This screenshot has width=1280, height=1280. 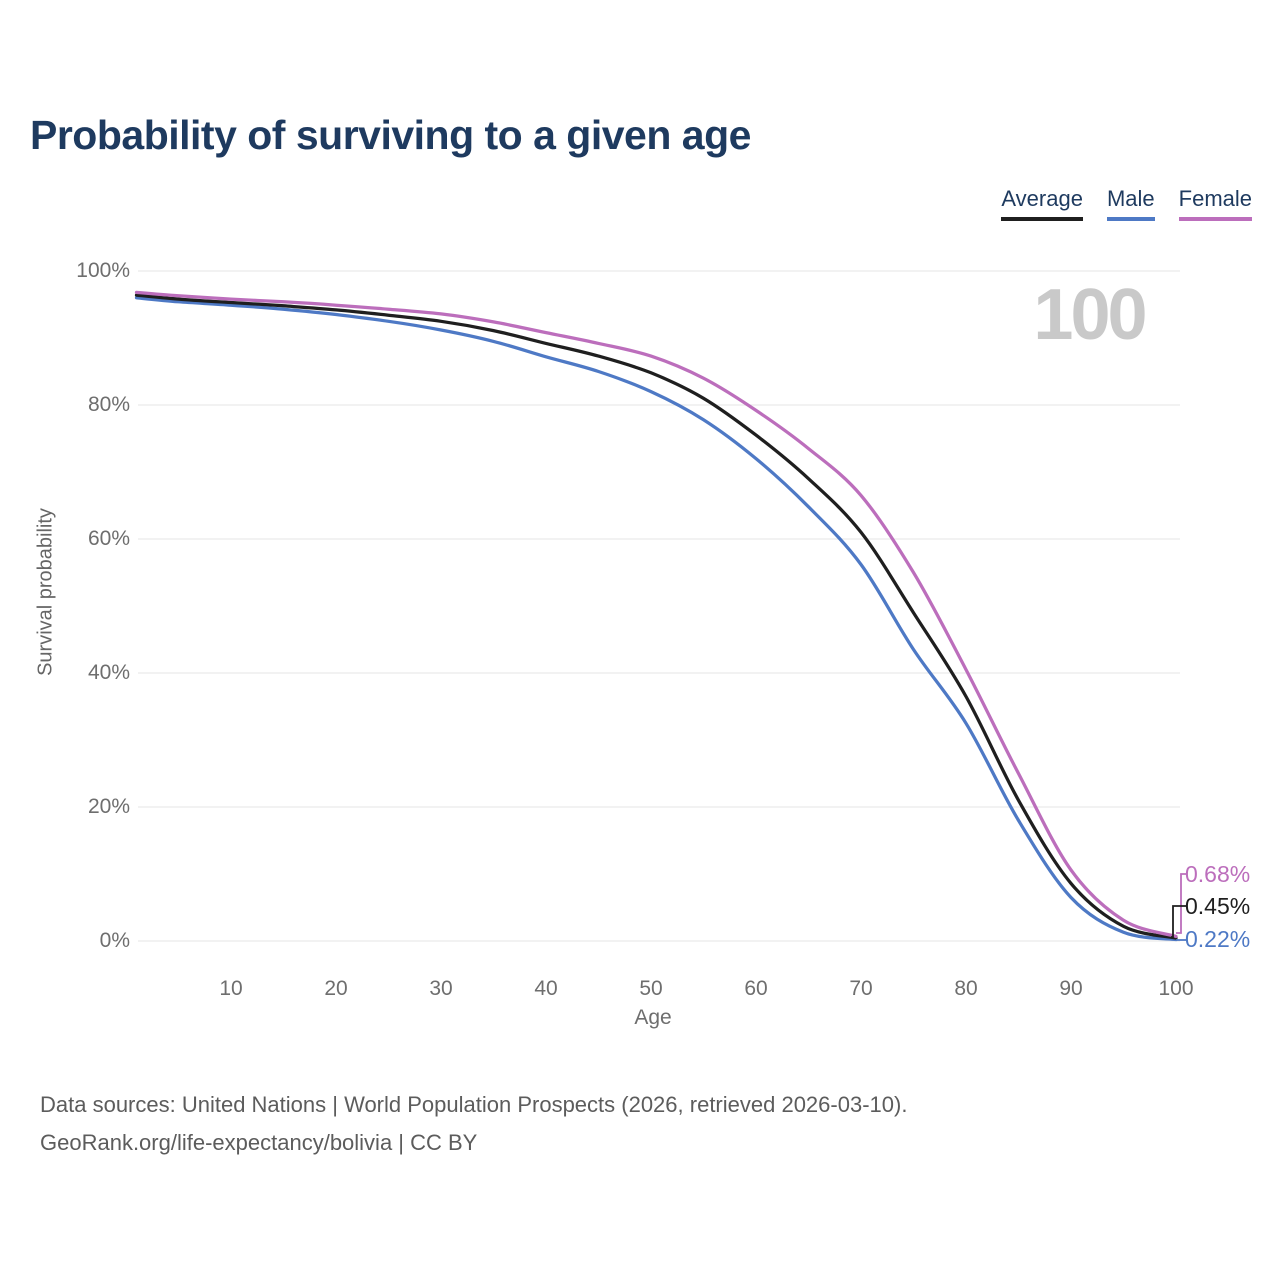 What do you see at coordinates (1042, 203) in the screenshot?
I see `legend-item-average: Average` at bounding box center [1042, 203].